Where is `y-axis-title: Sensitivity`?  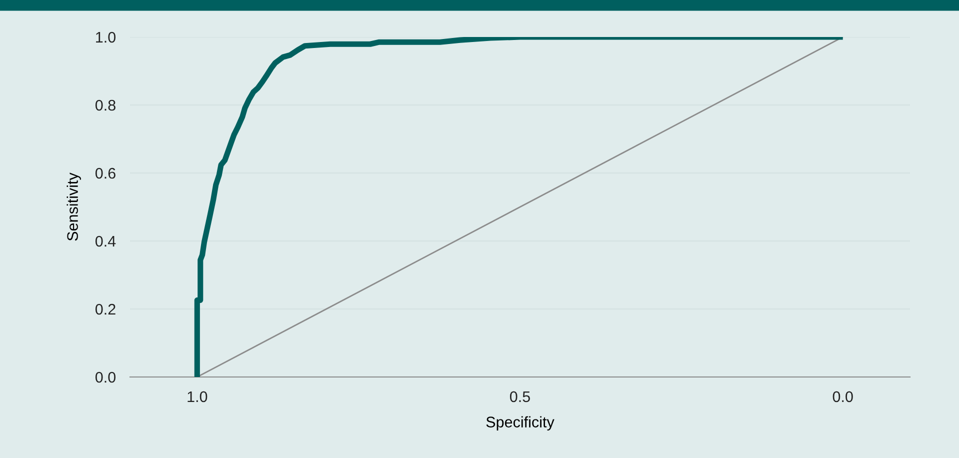
y-axis-title: Sensitivity is located at coordinates (73, 206).